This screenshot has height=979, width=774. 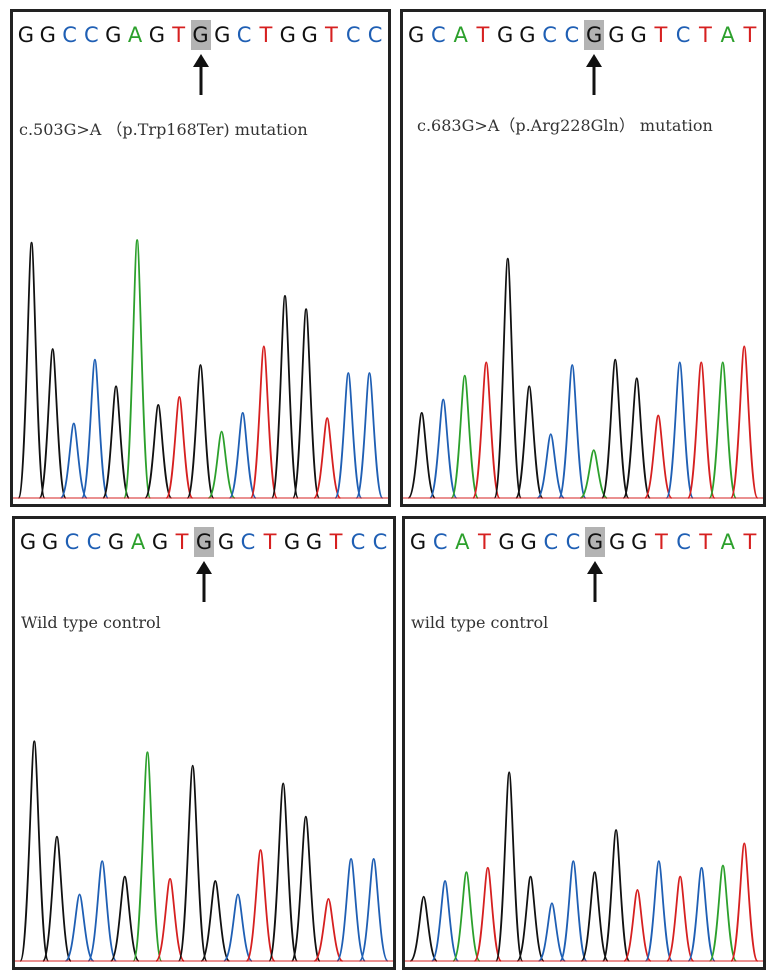 I want to click on control-label: wild type control, so click(x=480, y=622).